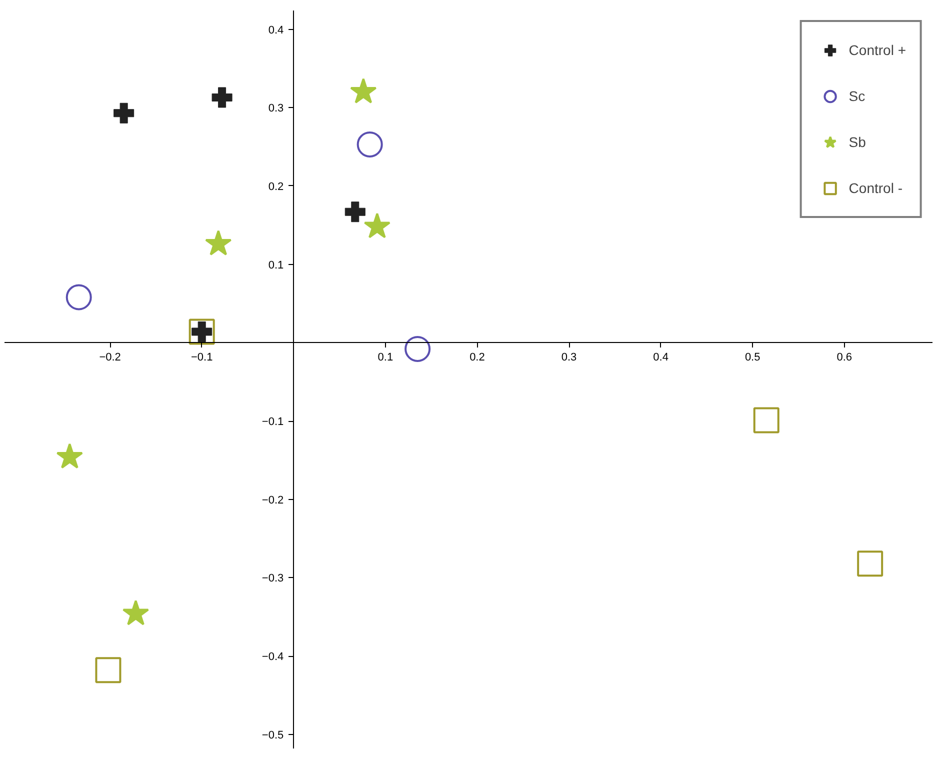  Describe the element at coordinates (844, 358) in the screenshot. I see `x-tick-label: 0.6` at that location.